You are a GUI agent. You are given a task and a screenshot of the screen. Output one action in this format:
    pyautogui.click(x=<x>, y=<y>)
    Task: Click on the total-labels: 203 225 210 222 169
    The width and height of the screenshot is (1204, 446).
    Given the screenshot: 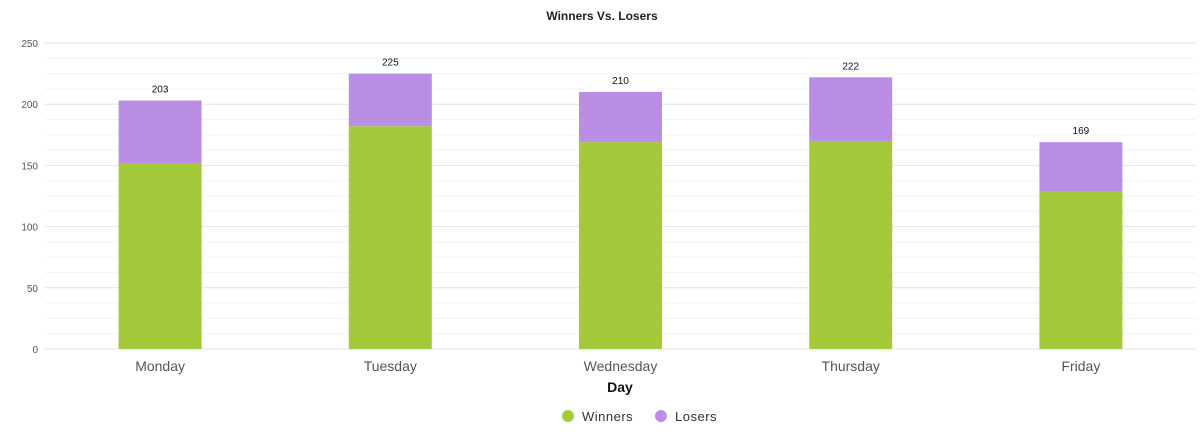 What is the action you would take?
    pyautogui.click(x=621, y=98)
    